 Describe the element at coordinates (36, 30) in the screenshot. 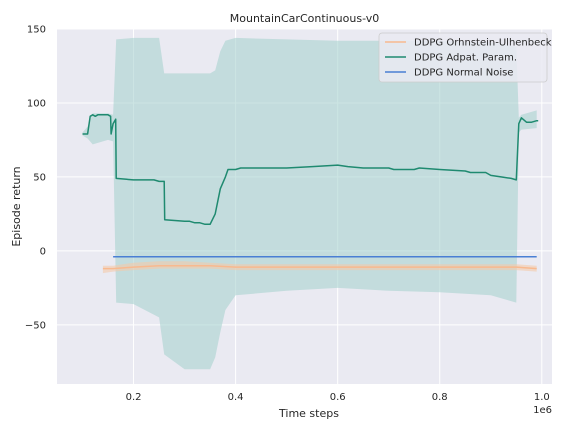

I see `y-tick-label: 150` at that location.